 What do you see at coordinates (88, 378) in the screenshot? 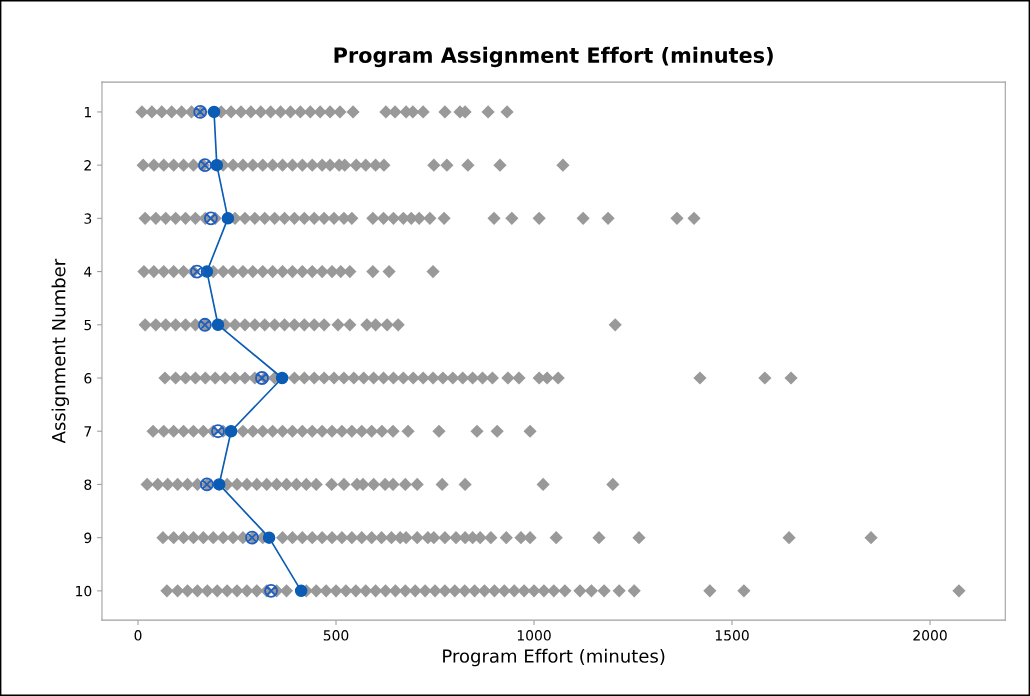
I see `y-tick-label: 6` at bounding box center [88, 378].